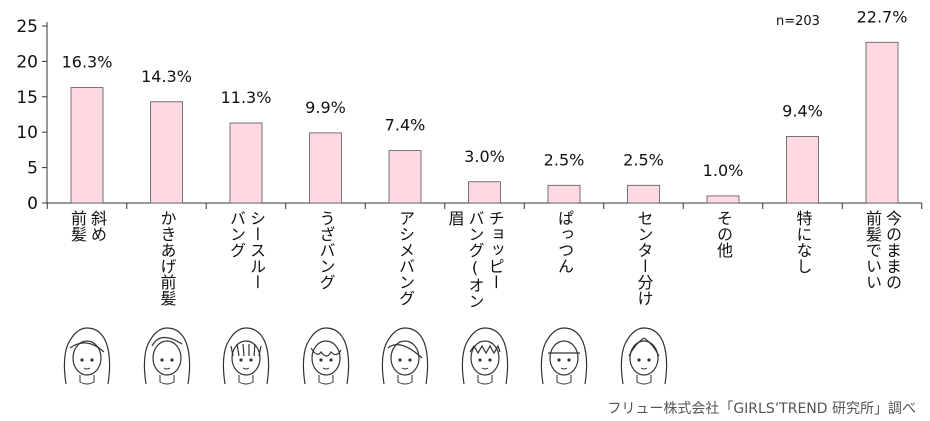 The width and height of the screenshot is (930, 421). I want to click on data-label: 16.3%, so click(87, 62).